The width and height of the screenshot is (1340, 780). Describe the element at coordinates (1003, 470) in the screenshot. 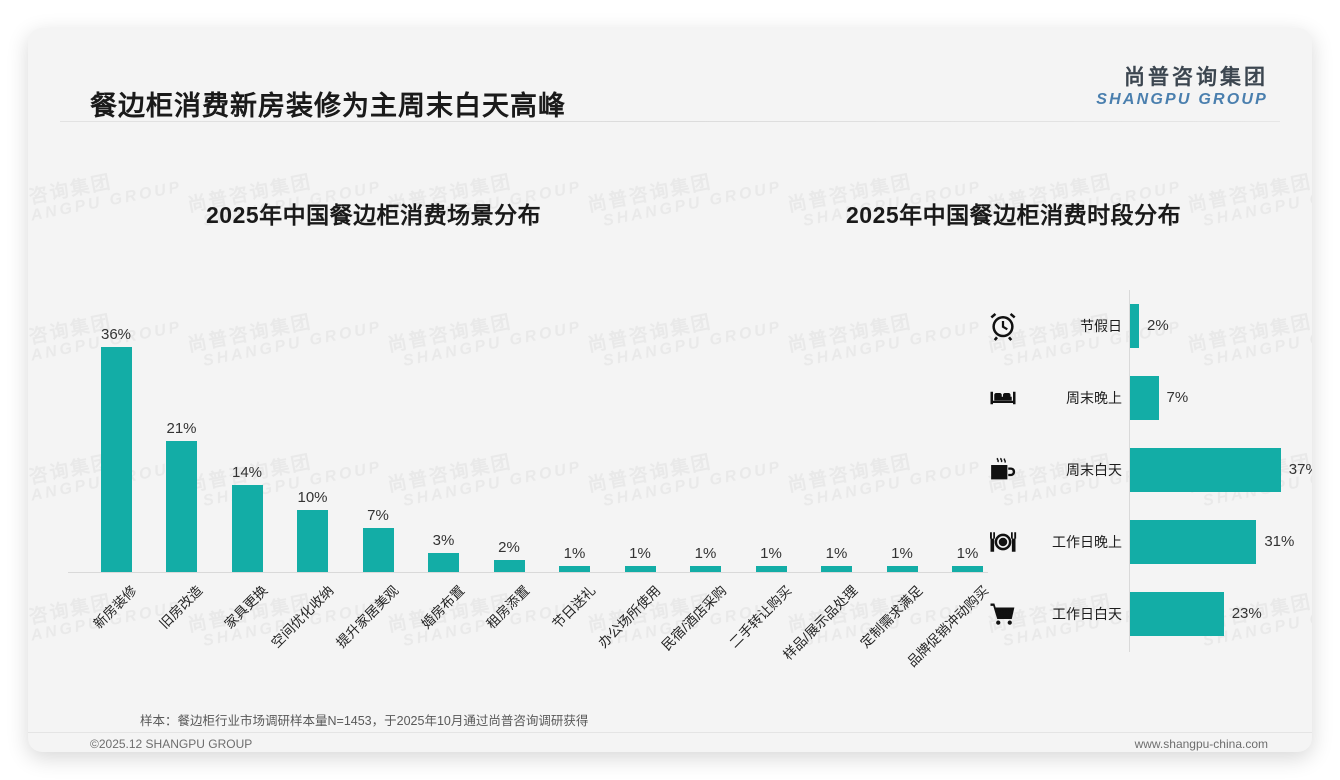

I see `coffee-mug-icon` at that location.